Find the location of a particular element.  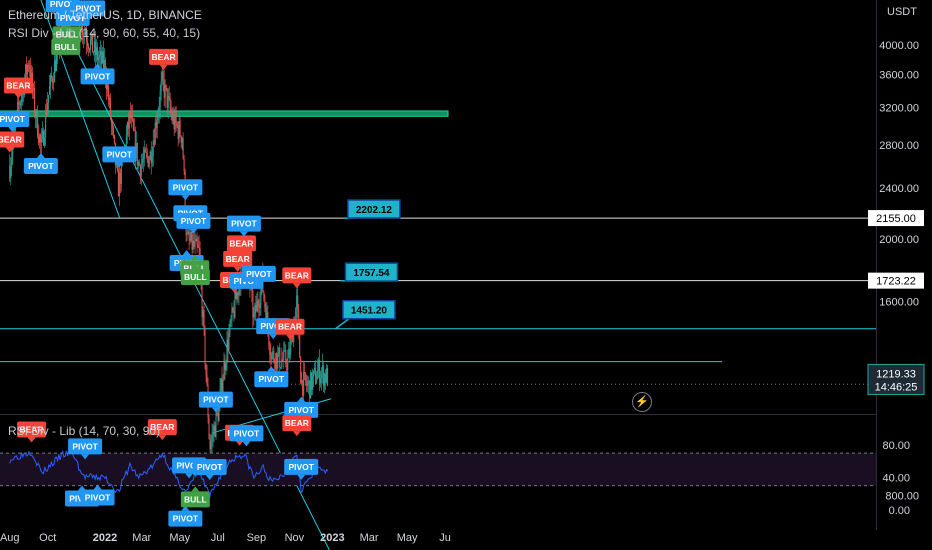

time-axis-tick: Nov is located at coordinates (295, 538).